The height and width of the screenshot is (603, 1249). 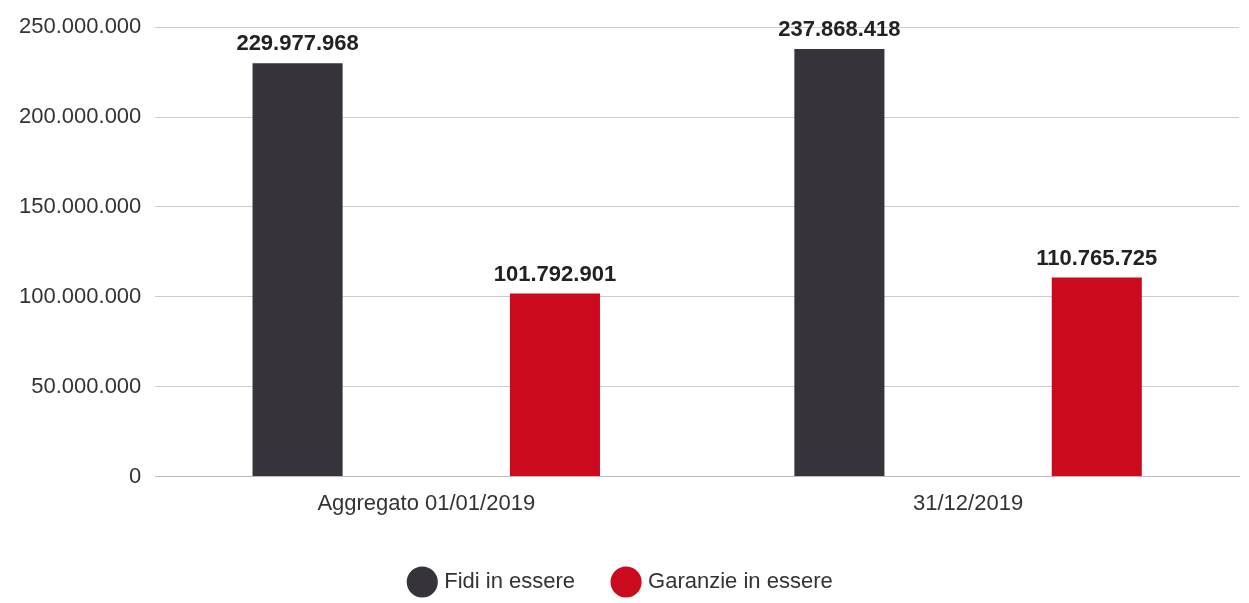 I want to click on data-label: 229.977.968, so click(x=297, y=43).